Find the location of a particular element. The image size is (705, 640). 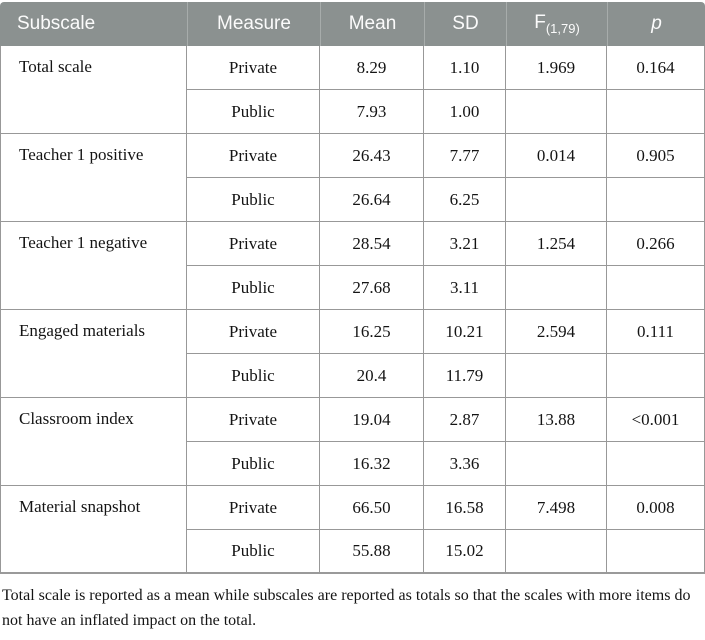

f-value-cell: 7.498 is located at coordinates (556, 508).